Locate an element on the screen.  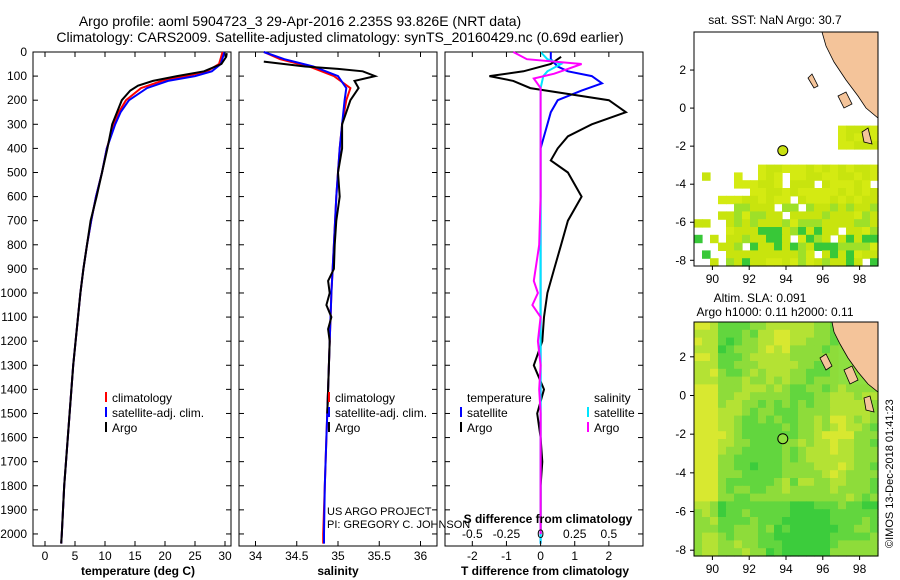
depth-tick-label: 400 is located at coordinates (17, 148).